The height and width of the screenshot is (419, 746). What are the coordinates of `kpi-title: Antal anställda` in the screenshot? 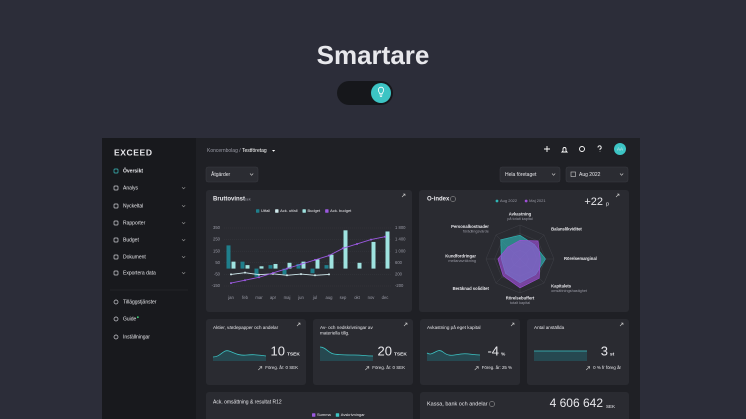 It's located at (549, 327).